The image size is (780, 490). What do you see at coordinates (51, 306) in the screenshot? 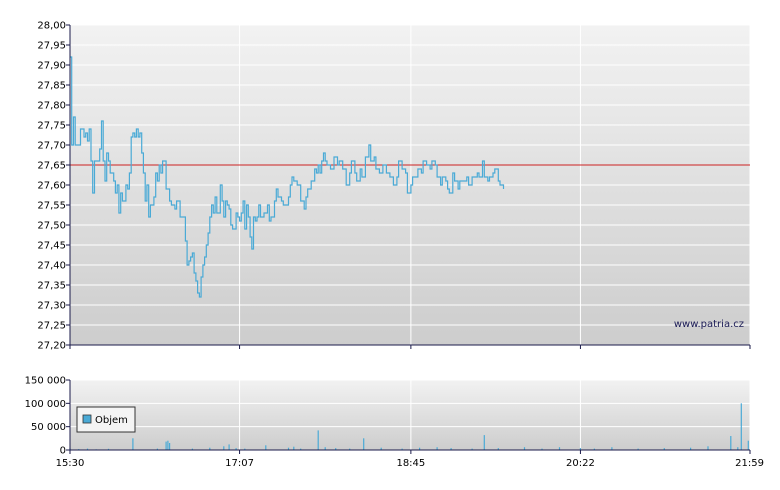
I see `price-y-tick-label: 27,30` at bounding box center [51, 306].